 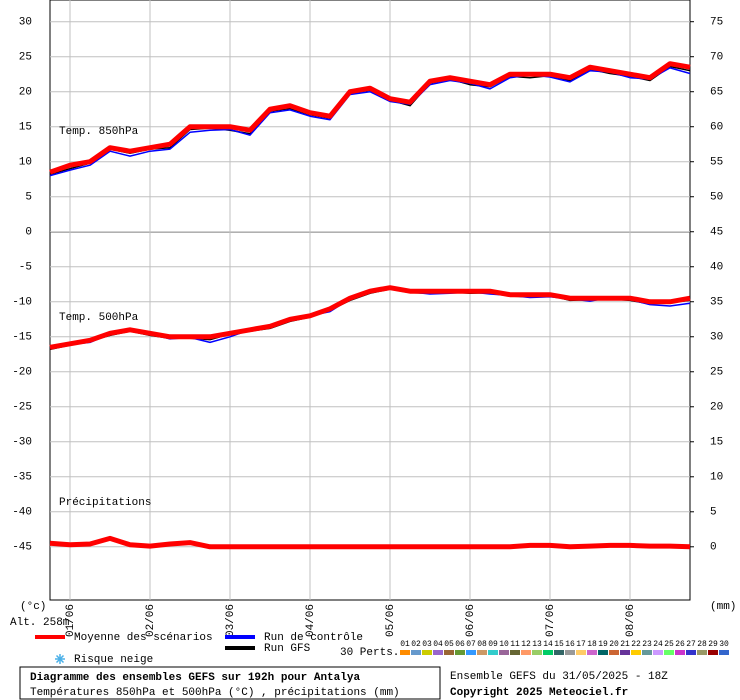 I want to click on panel-label: Précipitations, so click(x=105, y=503).